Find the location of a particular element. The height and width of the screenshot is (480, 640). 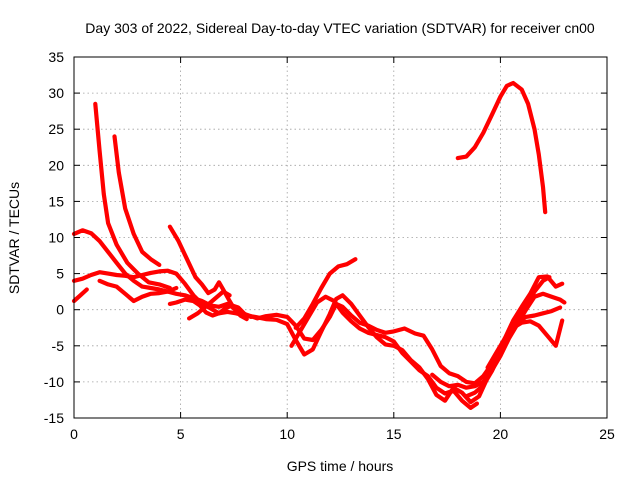

y-tick-labels: -15 -10 -5 0 5 10 15 20 25 30 35 is located at coordinates (54, 237).